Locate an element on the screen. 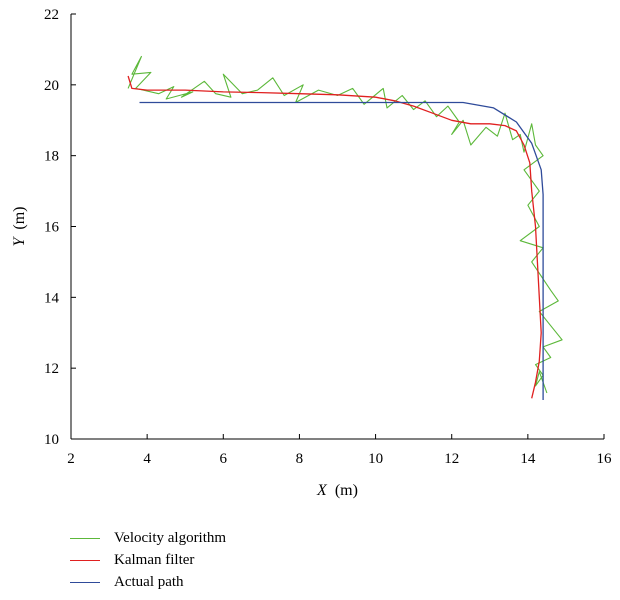  legend-swatch-kalman is located at coordinates (85, 560).